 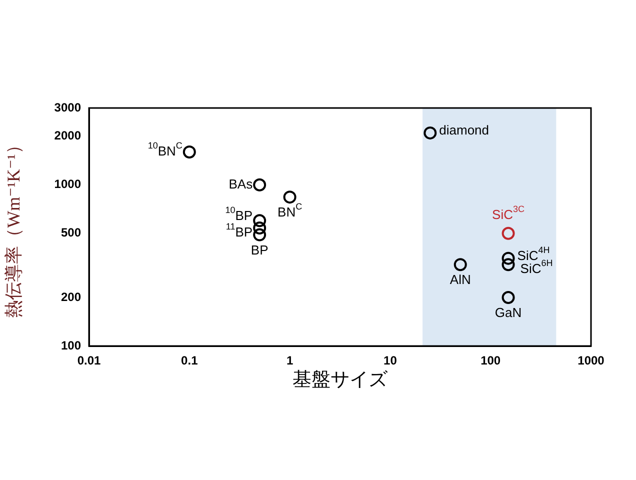 What do you see at coordinates (591, 361) in the screenshot?
I see `x-tick-label: 1000` at bounding box center [591, 361].